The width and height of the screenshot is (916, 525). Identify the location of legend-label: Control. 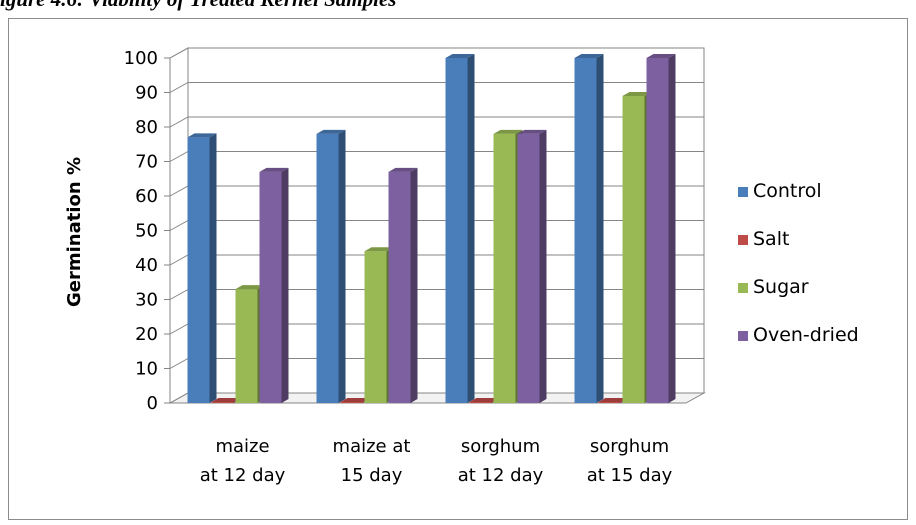
(787, 191).